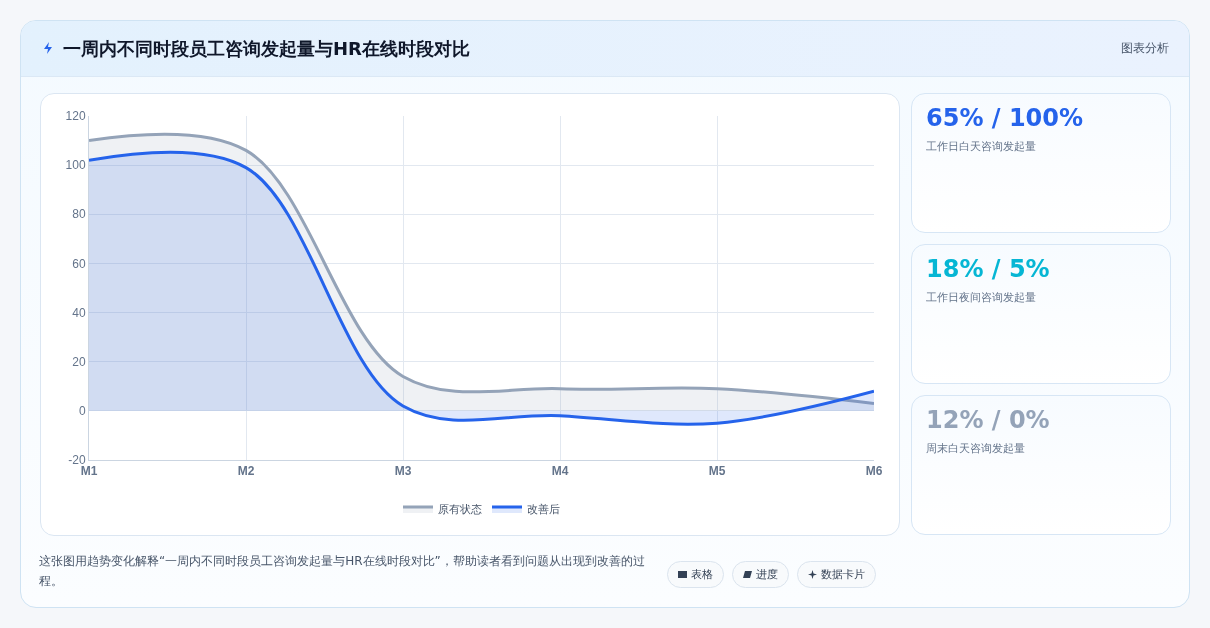 The width and height of the screenshot is (1210, 628). What do you see at coordinates (717, 471) in the screenshot?
I see `x-tick-label: M5` at bounding box center [717, 471].